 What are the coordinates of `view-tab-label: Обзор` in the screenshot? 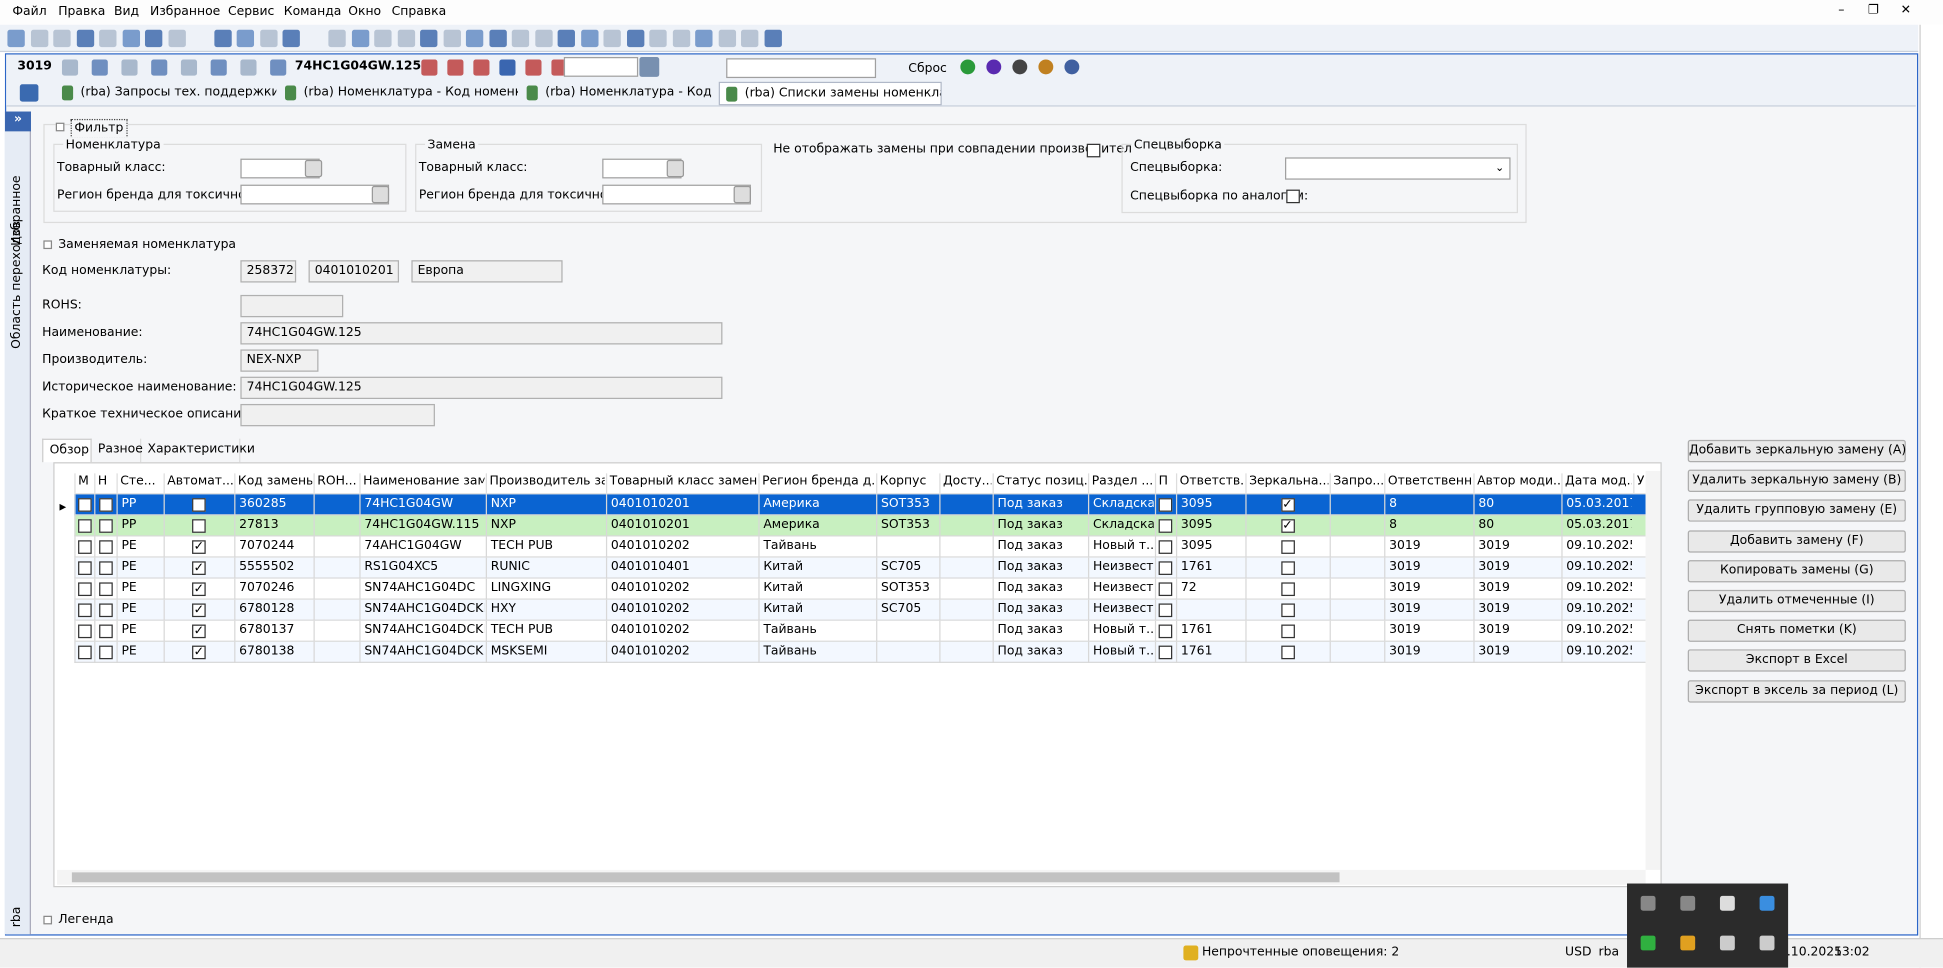 It's located at (69, 450).